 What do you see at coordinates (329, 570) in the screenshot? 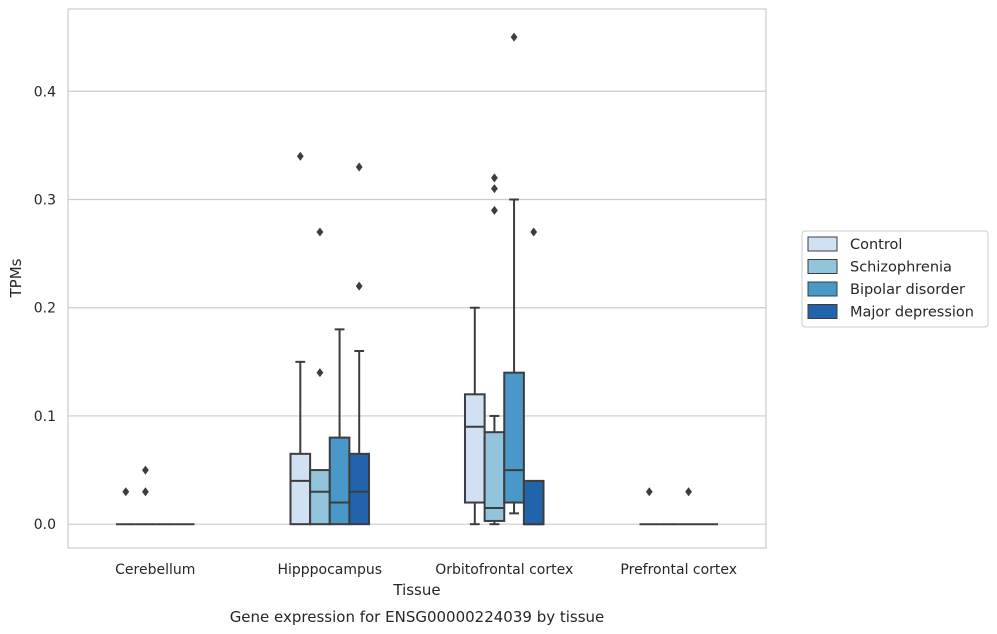
I see `x-tick-label: Hipppocampus` at bounding box center [329, 570].